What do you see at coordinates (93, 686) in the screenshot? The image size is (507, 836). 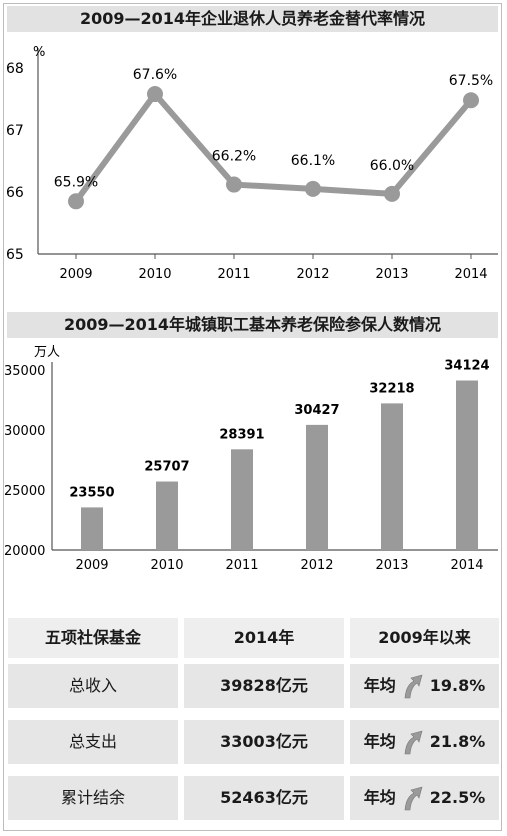 I see `row-fund-name: 总收入` at bounding box center [93, 686].